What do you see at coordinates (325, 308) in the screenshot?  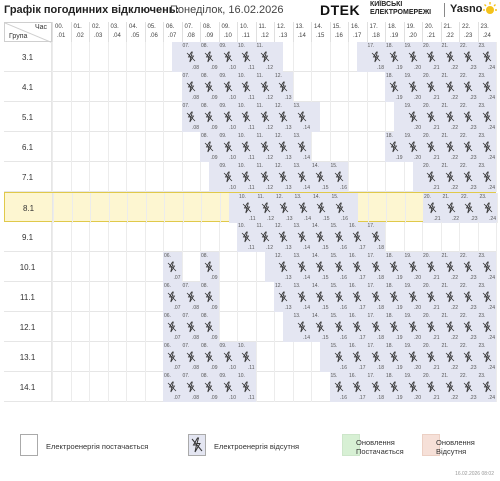 I see `cell-end-time: .15` at bounding box center [325, 308].